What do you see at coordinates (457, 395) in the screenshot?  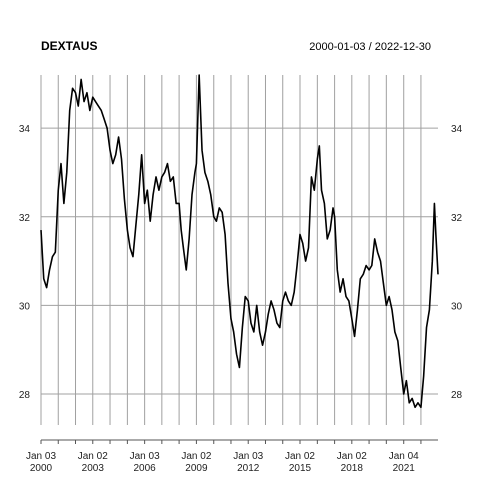 I see `y-tick-label-right: 28` at bounding box center [457, 395].